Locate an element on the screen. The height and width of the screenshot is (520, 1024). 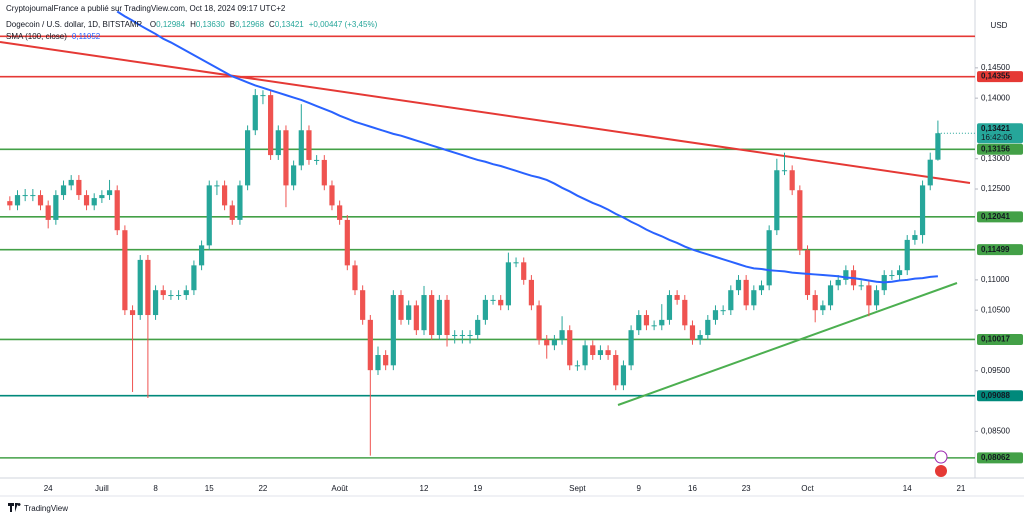
x-tick-label: Oct is located at coordinates (807, 488).